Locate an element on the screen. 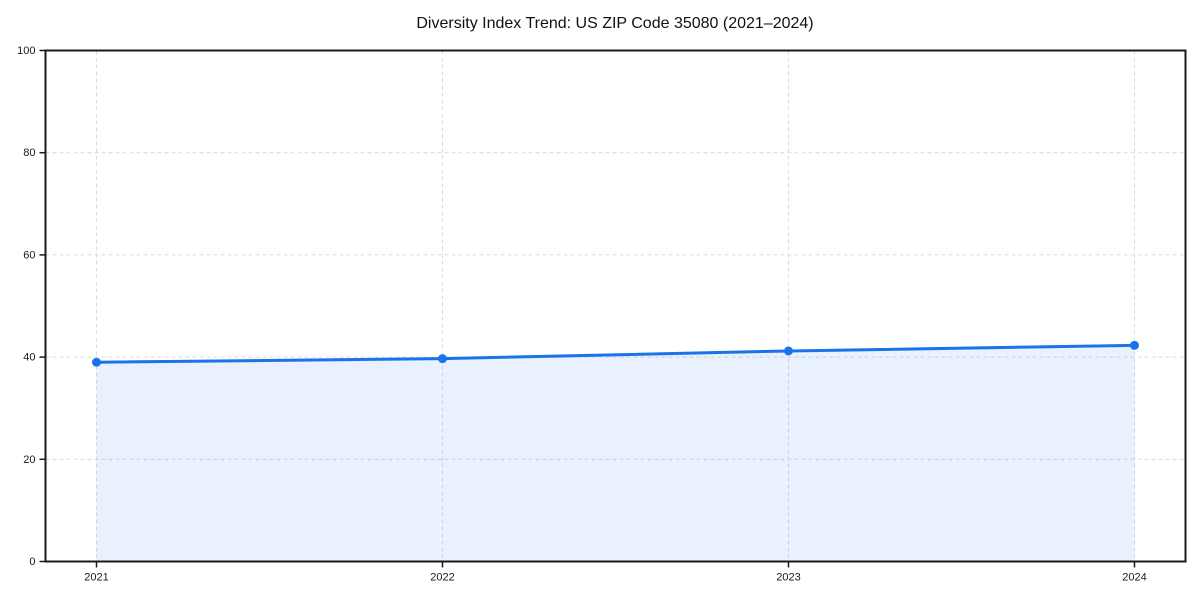  y-tick-label: 40 is located at coordinates (29, 358).